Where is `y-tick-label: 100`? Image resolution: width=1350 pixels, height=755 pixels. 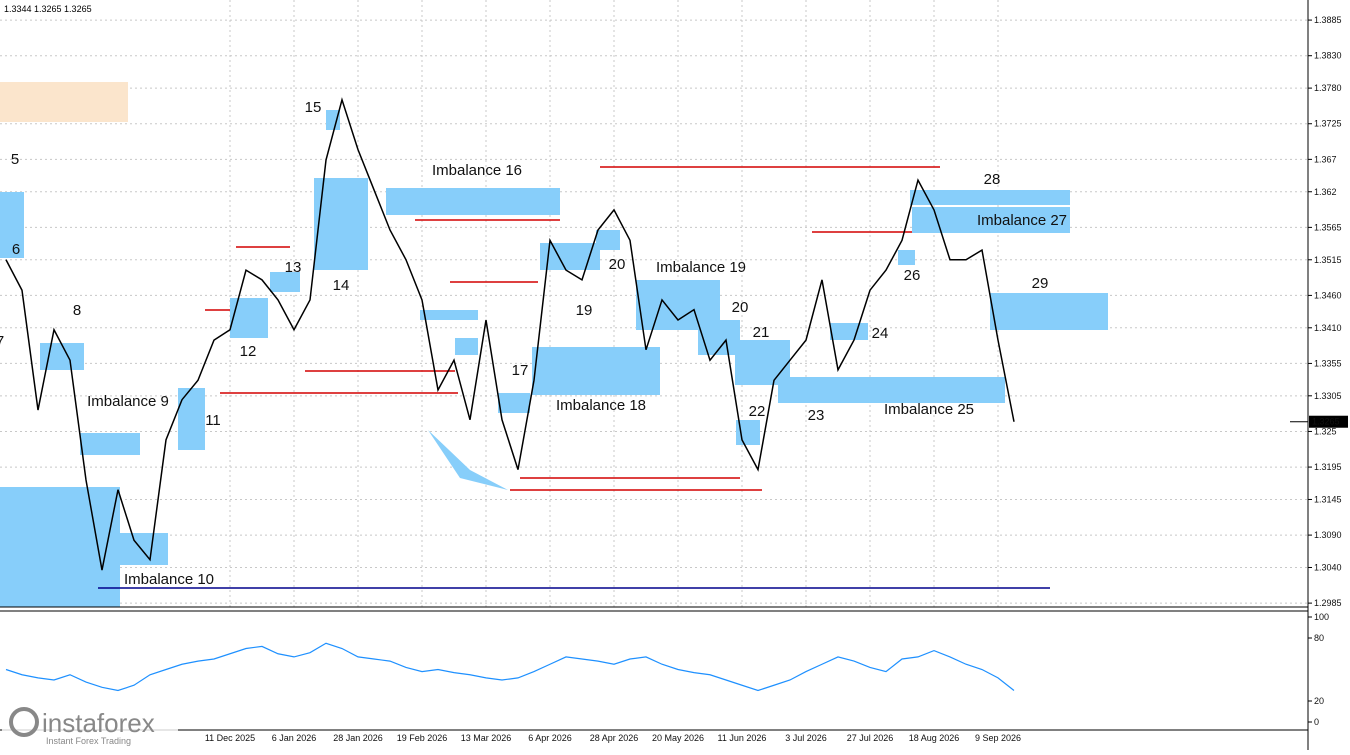
y-tick-label: 100 is located at coordinates (1321, 617).